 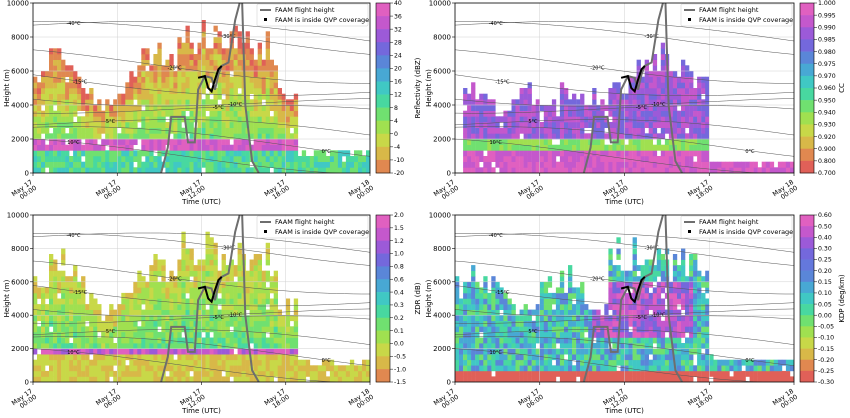 What do you see at coordinates (399, 254) in the screenshot?
I see `colorbar-tick-label: 1.0` at bounding box center [399, 254].